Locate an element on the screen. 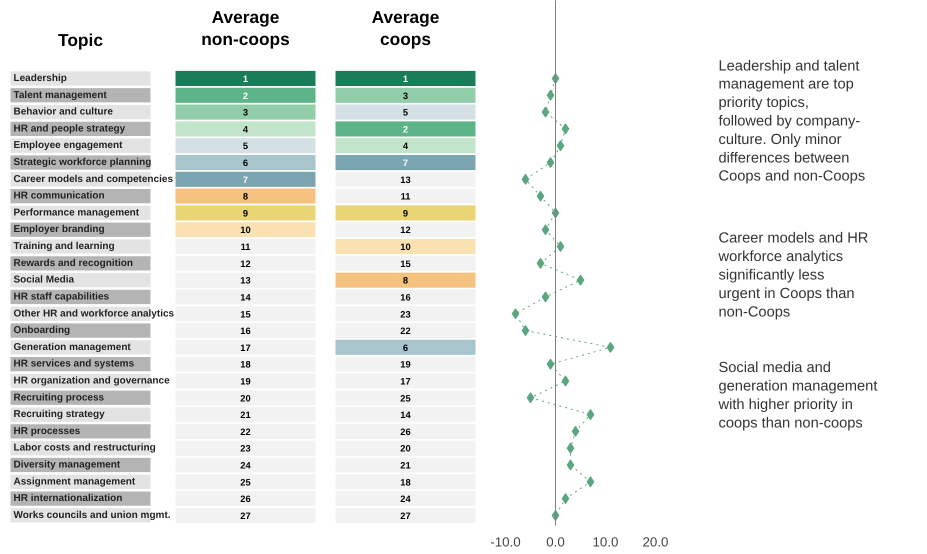 The width and height of the screenshot is (927, 554). y-tick-label: Leadership is located at coordinates (40, 78).